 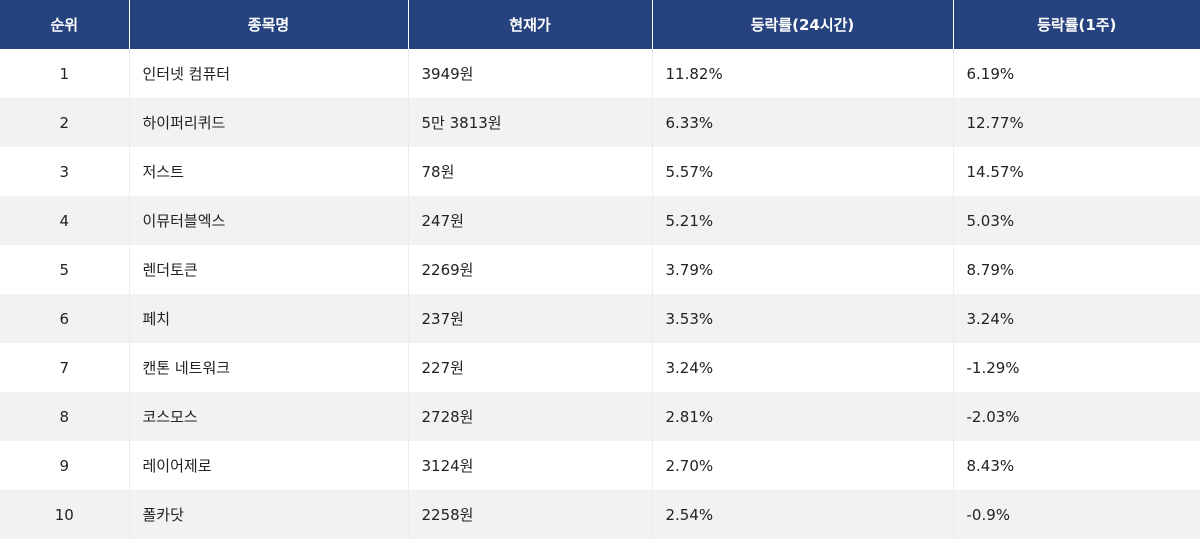 What do you see at coordinates (803, 269) in the screenshot?
I see `change-24h-cell: 3.79%` at bounding box center [803, 269].